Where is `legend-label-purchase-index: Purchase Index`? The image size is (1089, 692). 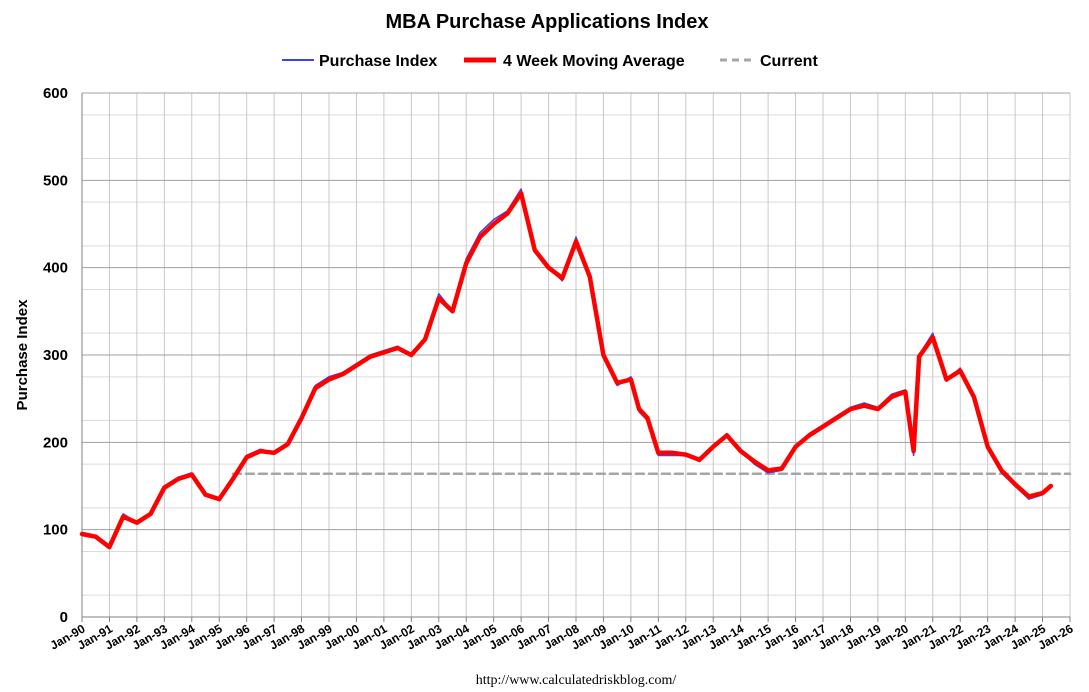 legend-label-purchase-index: Purchase Index is located at coordinates (378, 61).